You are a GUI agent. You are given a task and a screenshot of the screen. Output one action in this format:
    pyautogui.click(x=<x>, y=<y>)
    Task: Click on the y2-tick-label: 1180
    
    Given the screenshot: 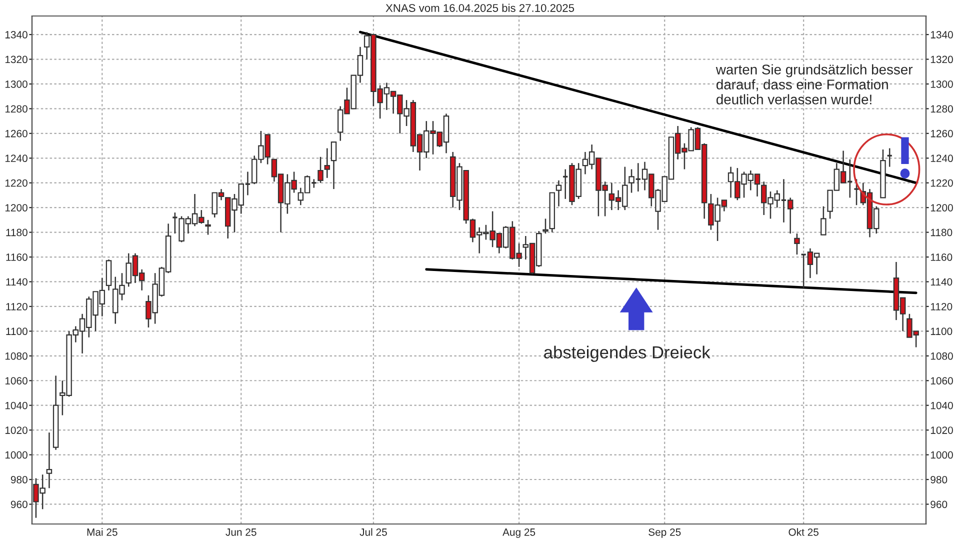 What is the action you would take?
    pyautogui.click(x=941, y=232)
    